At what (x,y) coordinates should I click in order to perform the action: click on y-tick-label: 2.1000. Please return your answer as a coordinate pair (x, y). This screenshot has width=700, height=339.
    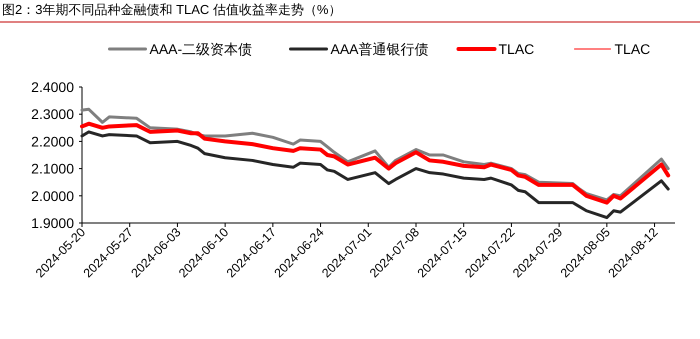
    Looking at the image, I should click on (52, 168).